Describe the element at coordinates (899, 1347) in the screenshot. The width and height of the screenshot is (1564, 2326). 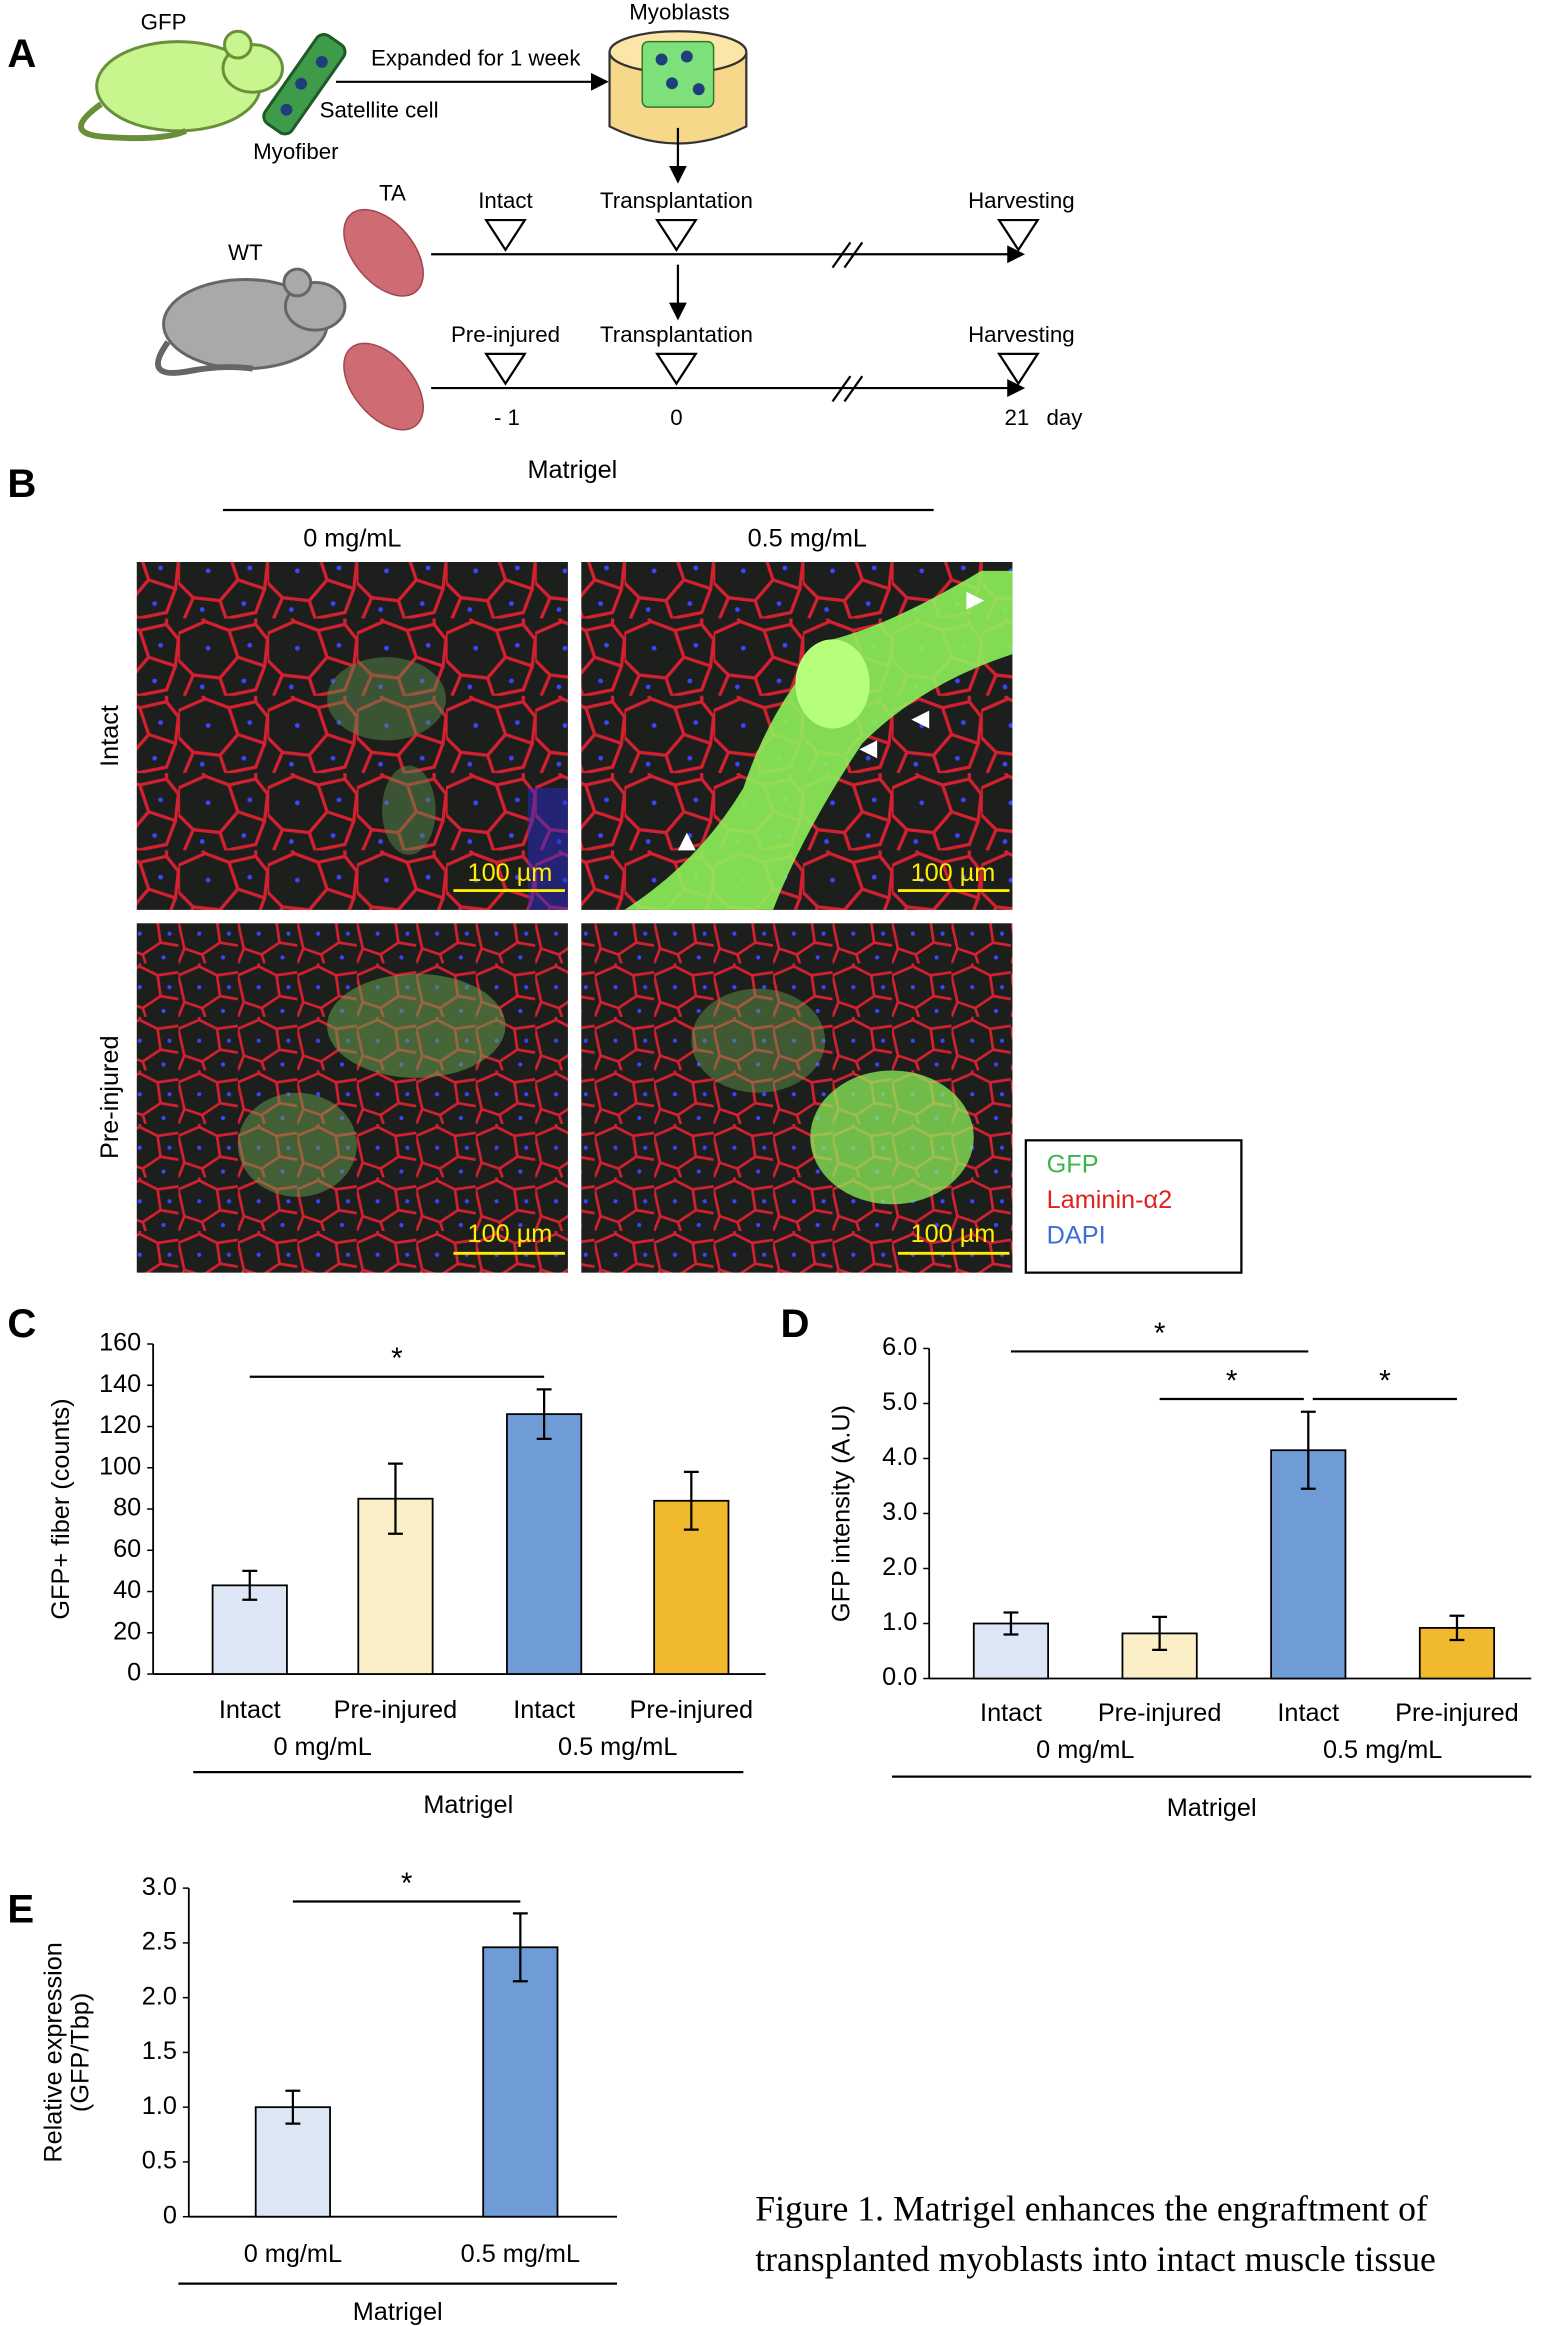
I see `y-tick-label: 6.0` at that location.